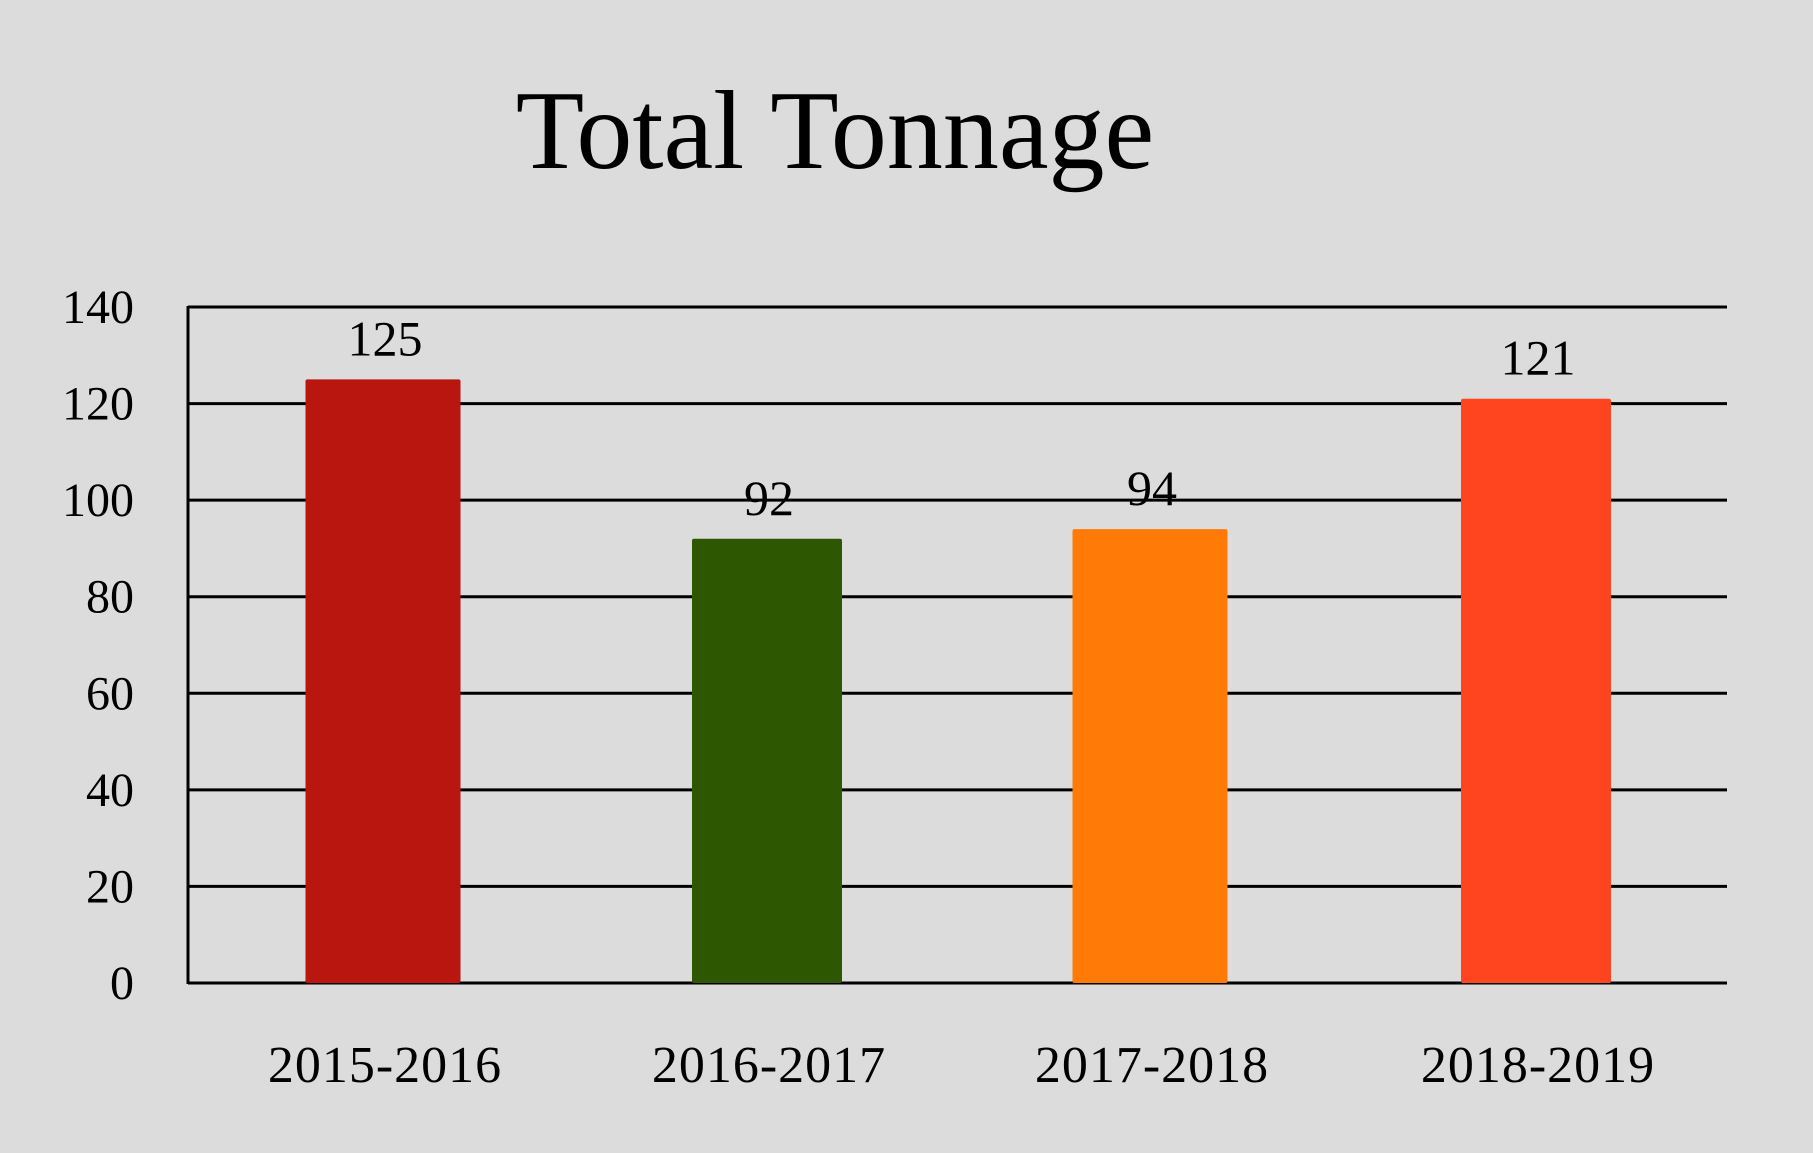 Image resolution: width=1813 pixels, height=1153 pixels. What do you see at coordinates (98, 645) in the screenshot?
I see `y-axis-tick-labels: 0 20 40 60 80 100 120 140` at bounding box center [98, 645].